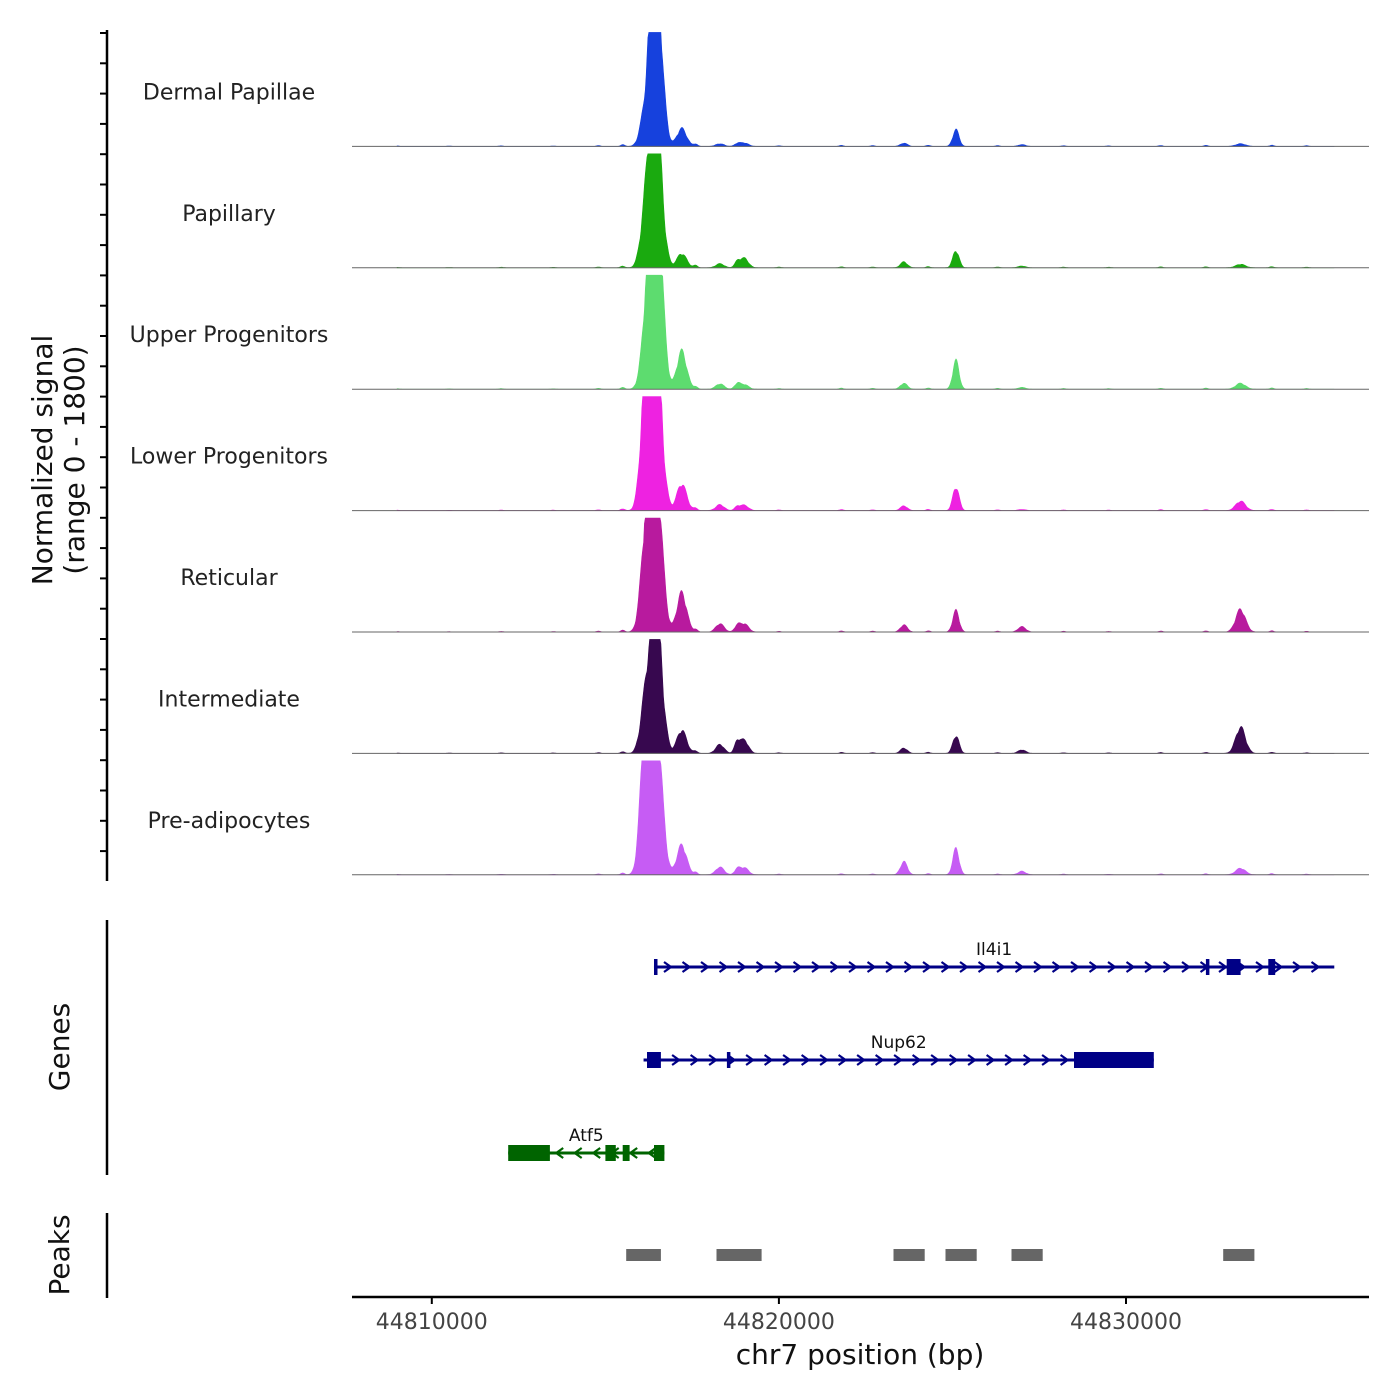  What do you see at coordinates (229, 214) in the screenshot?
I see `coverage-track-label: Papillary` at bounding box center [229, 214].